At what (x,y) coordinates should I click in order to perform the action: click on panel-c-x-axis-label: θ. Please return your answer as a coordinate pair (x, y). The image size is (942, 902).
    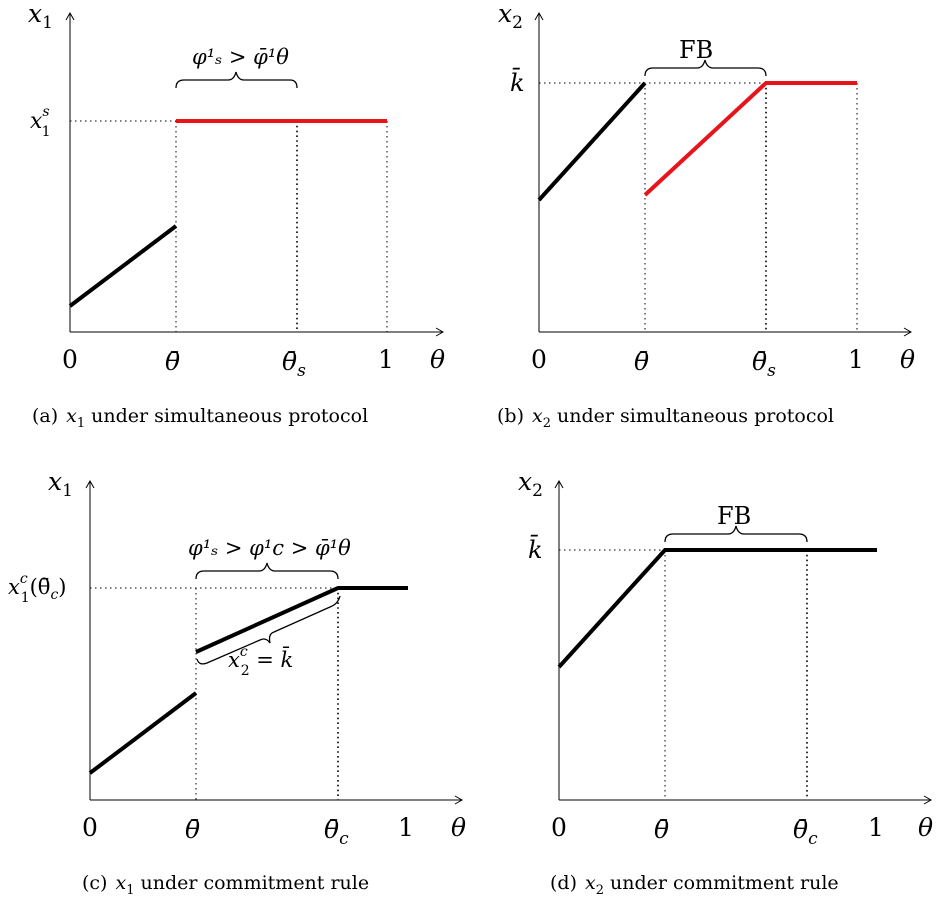
    Looking at the image, I should click on (458, 827).